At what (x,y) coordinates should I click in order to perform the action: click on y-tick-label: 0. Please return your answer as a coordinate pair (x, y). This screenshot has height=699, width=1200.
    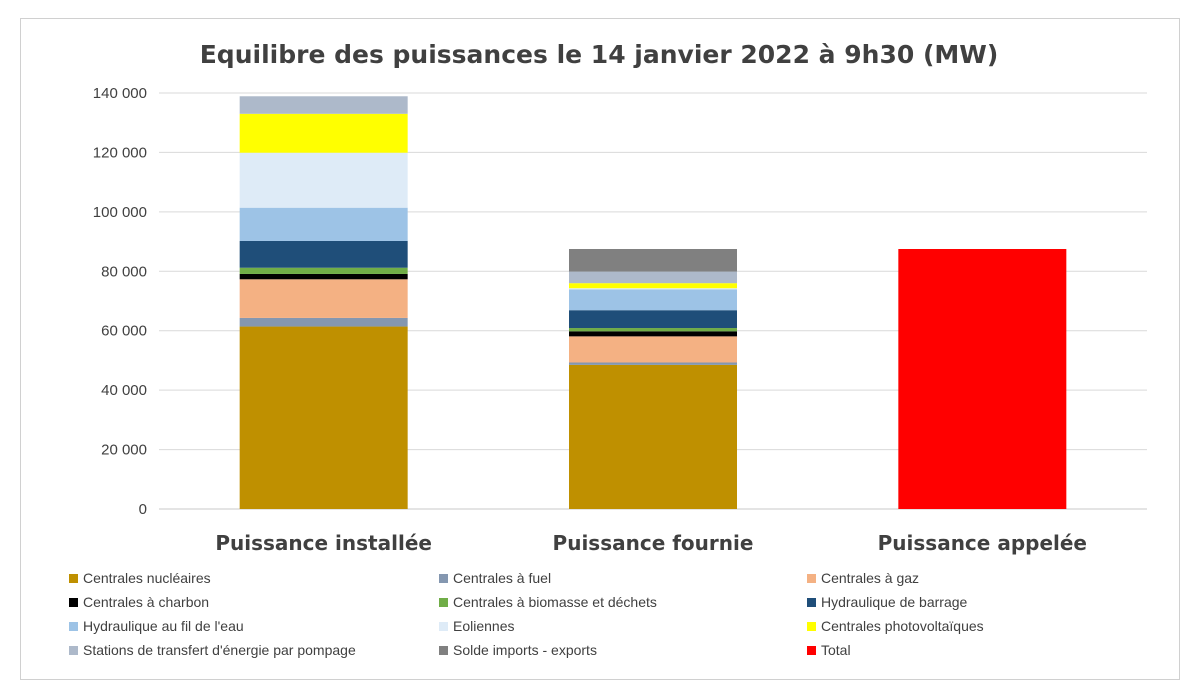
    Looking at the image, I should click on (143, 509).